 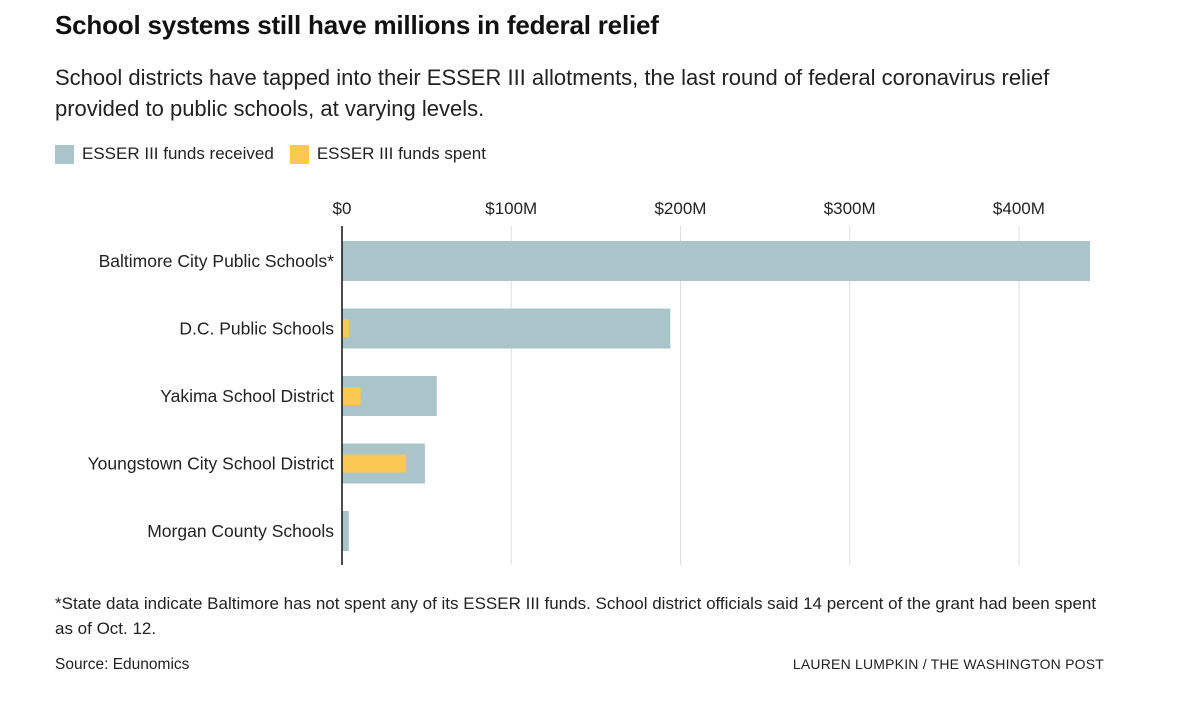 I want to click on category-label: D.C. Public Schools, so click(x=256, y=329).